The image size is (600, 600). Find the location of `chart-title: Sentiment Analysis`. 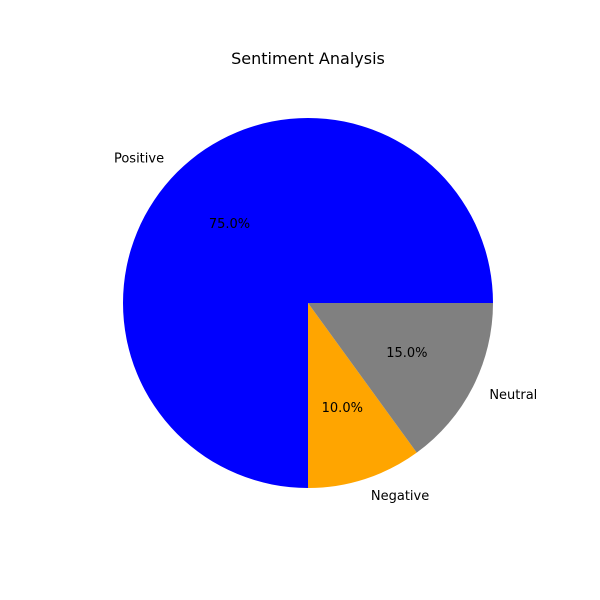

chart-title: Sentiment Analysis is located at coordinates (308, 58).